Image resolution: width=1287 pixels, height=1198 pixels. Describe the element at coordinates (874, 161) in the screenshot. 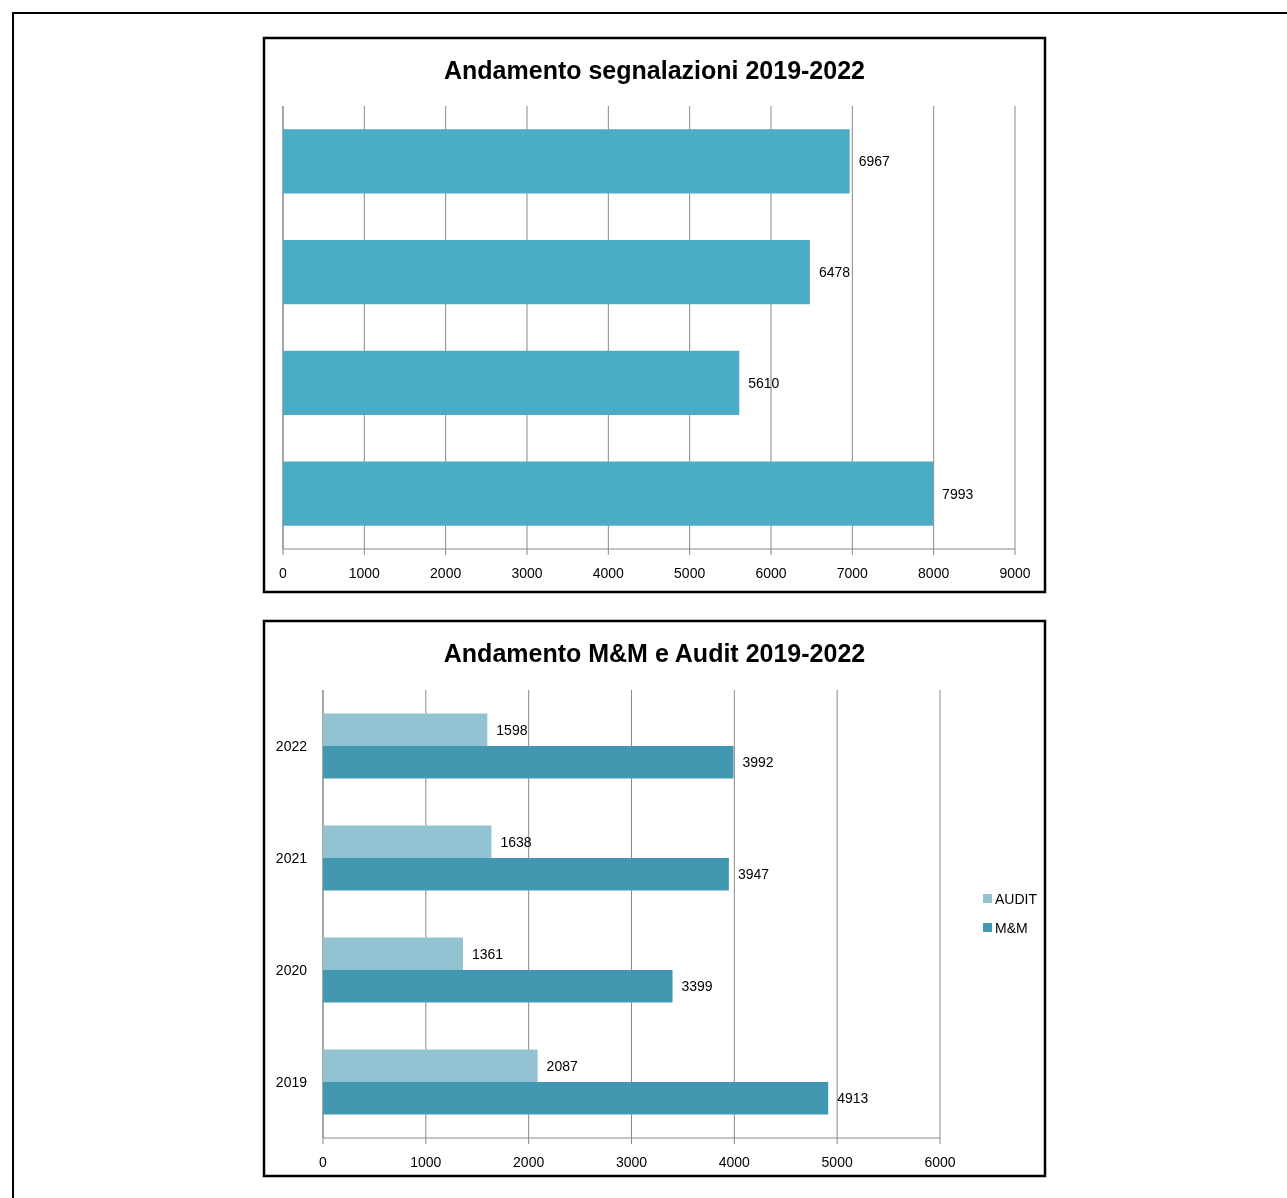

I see `data-label: 6967` at that location.